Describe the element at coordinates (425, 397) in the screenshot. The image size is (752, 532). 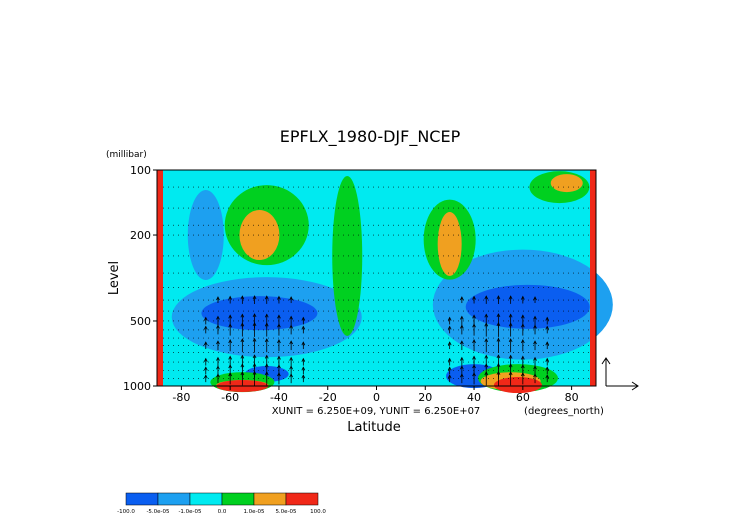
I see `x-tick-label: 20` at that location.